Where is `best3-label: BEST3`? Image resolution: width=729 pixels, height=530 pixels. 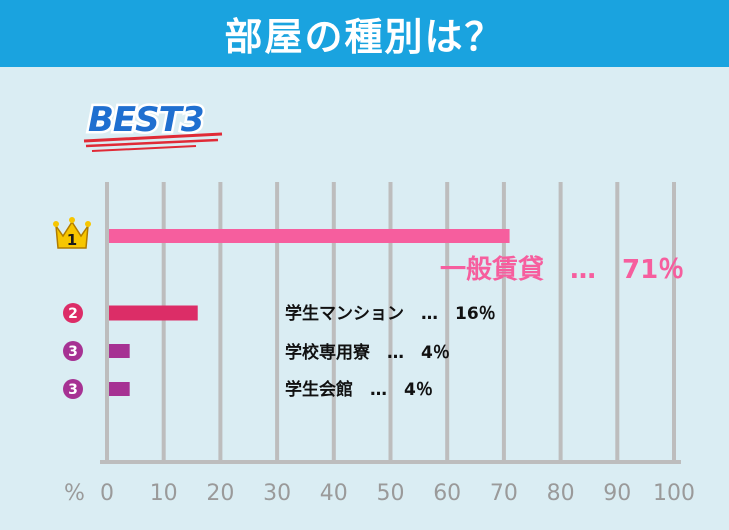
best3-label: BEST3 is located at coordinates (145, 120).